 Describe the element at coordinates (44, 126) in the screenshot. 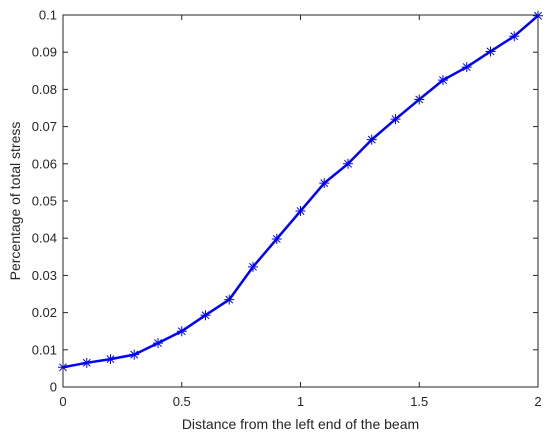

I see `y-tick-label: 0.07` at that location.